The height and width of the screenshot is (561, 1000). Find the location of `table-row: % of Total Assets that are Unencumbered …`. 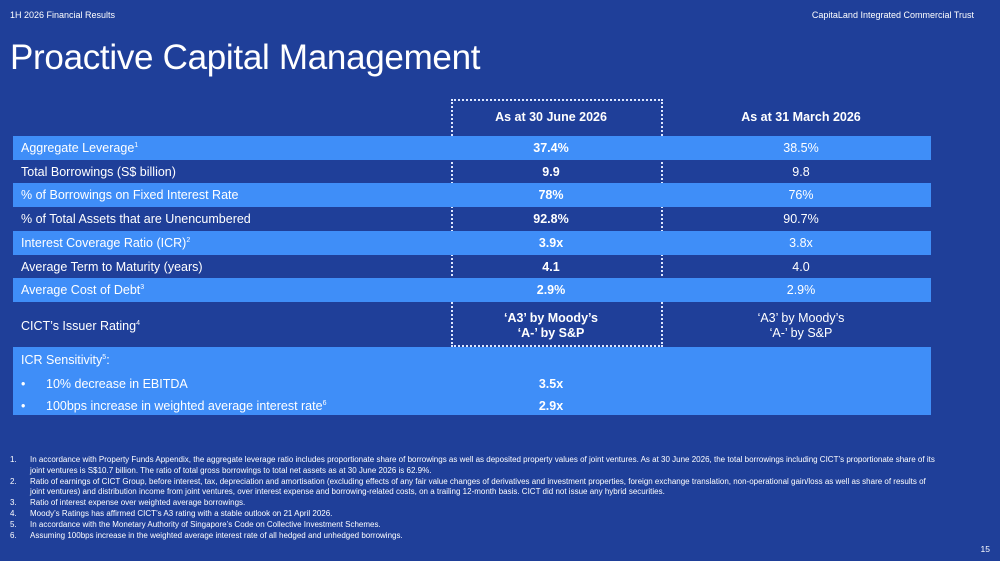

table-row: % of Total Assets that are Unencumbered … is located at coordinates (472, 219).